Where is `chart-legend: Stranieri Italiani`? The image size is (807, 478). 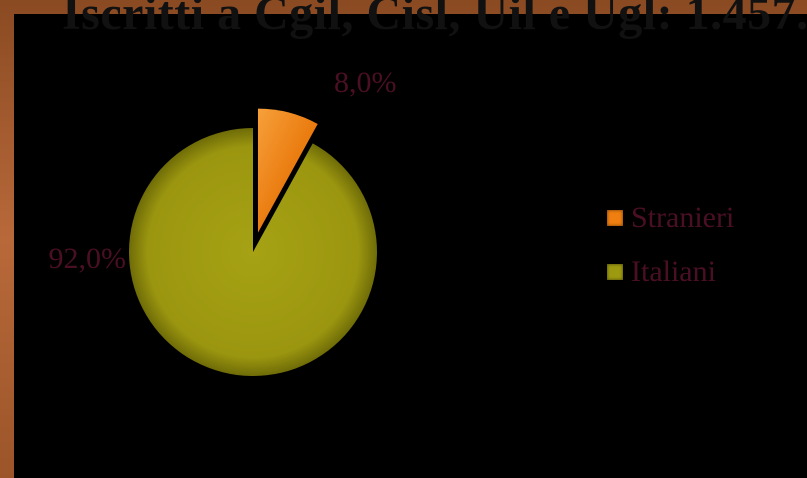 chart-legend: Stranieri Italiani is located at coordinates (670, 254).